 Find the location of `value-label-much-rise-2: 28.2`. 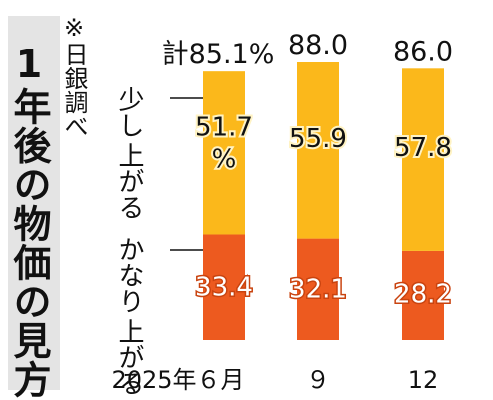

value-label-much-rise-2: 28.2 is located at coordinates (423, 295).